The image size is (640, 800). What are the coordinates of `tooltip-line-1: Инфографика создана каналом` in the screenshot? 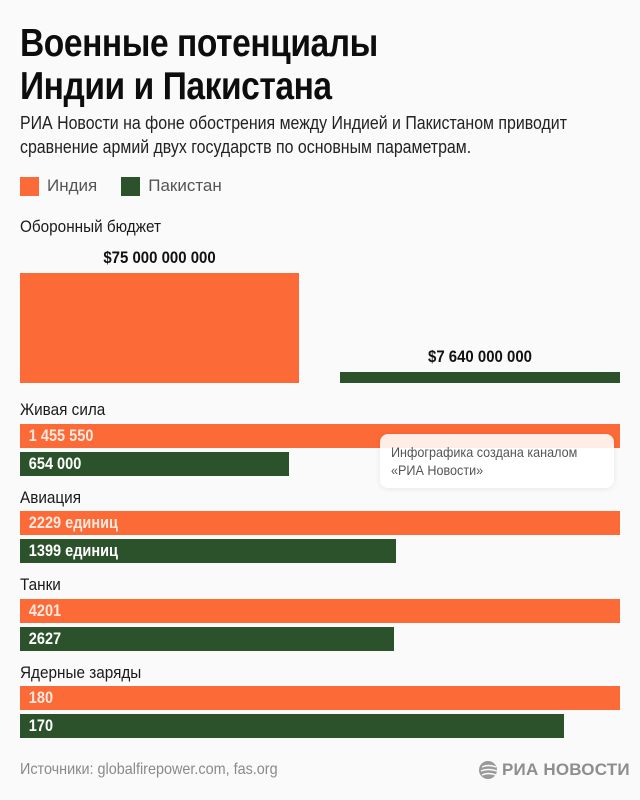 It's located at (484, 452).